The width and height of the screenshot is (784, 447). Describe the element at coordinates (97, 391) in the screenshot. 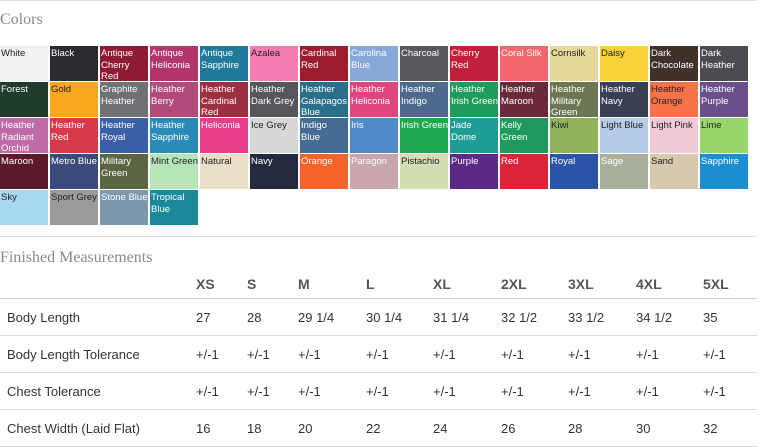

I see `measurement-label: Chest Tolerance` at that location.